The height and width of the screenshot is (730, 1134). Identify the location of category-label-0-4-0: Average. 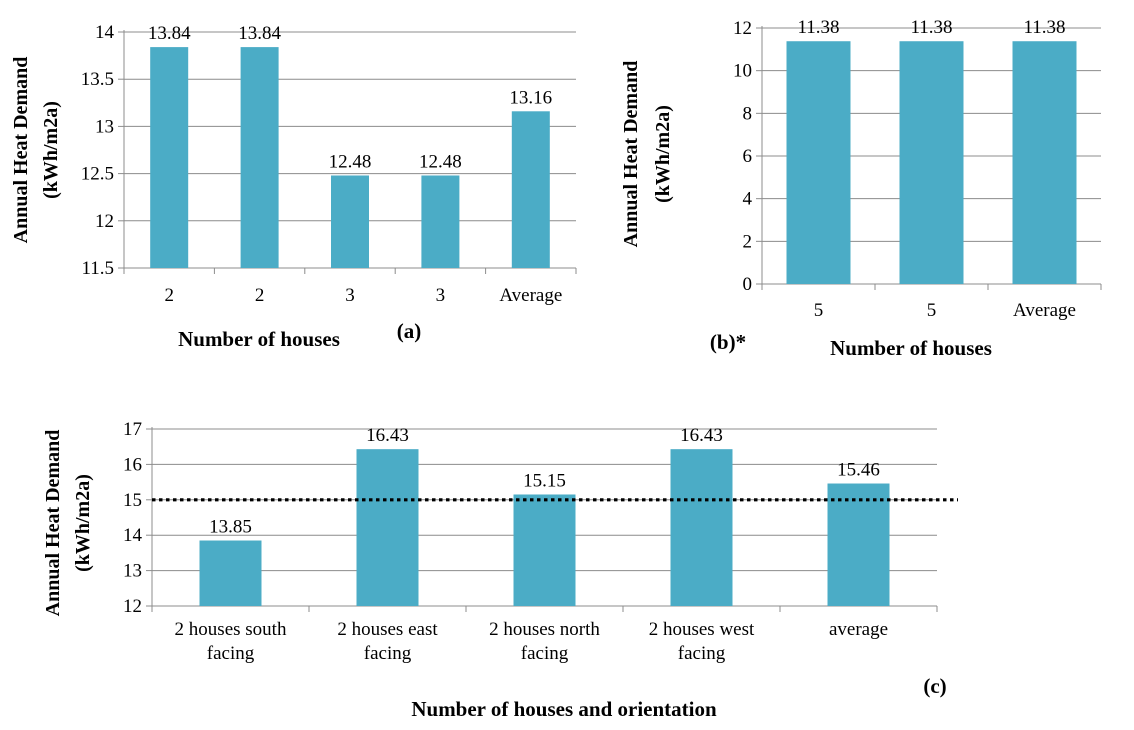
(530, 295).